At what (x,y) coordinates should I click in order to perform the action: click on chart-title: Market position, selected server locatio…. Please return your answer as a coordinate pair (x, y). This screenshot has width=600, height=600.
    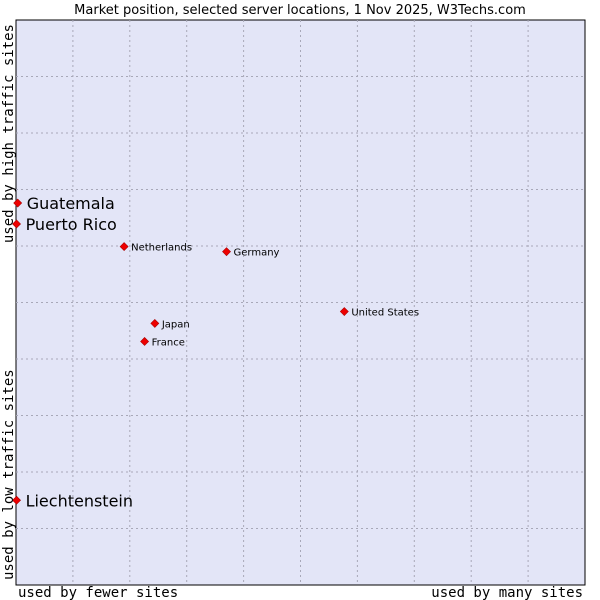
    Looking at the image, I should click on (300, 10).